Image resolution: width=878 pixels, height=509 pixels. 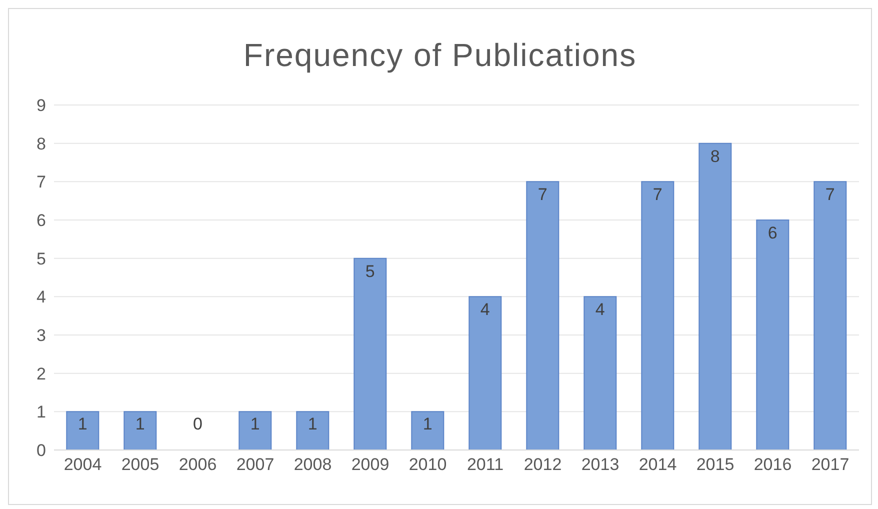 What do you see at coordinates (83, 464) in the screenshot?
I see `x-tick-label: 2004` at bounding box center [83, 464].